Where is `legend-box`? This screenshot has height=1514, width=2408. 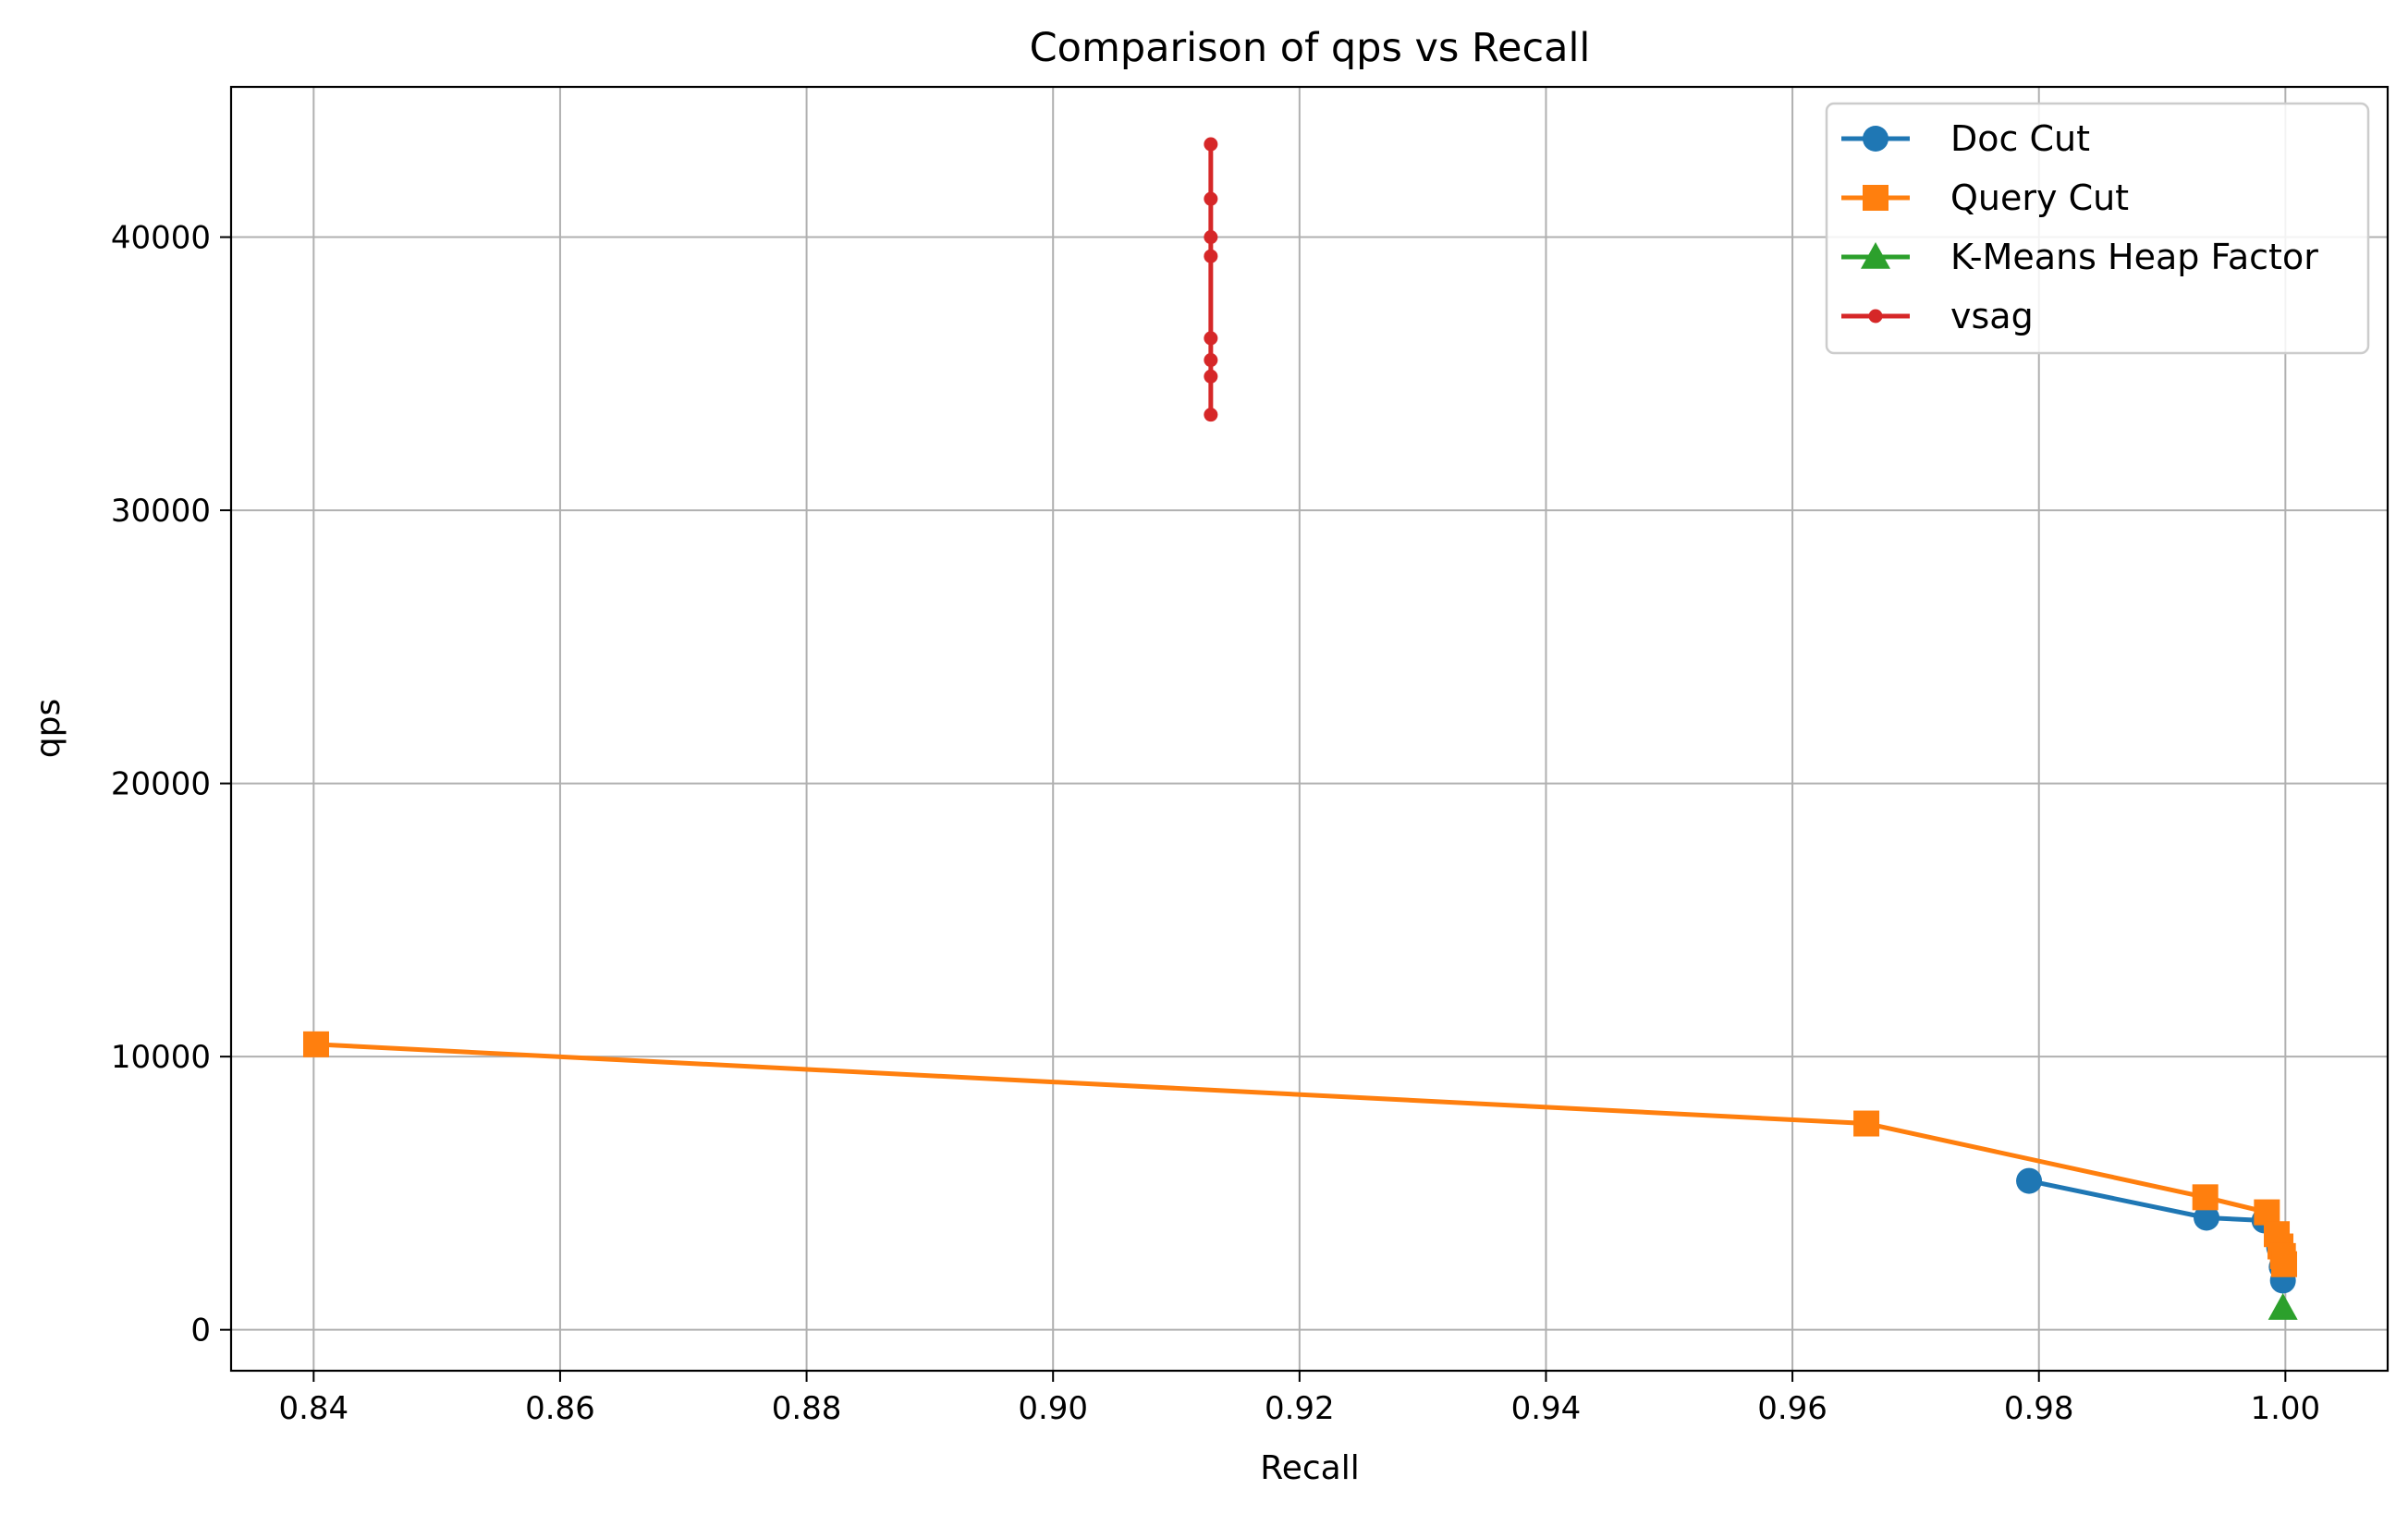
legend-box is located at coordinates (2097, 229).